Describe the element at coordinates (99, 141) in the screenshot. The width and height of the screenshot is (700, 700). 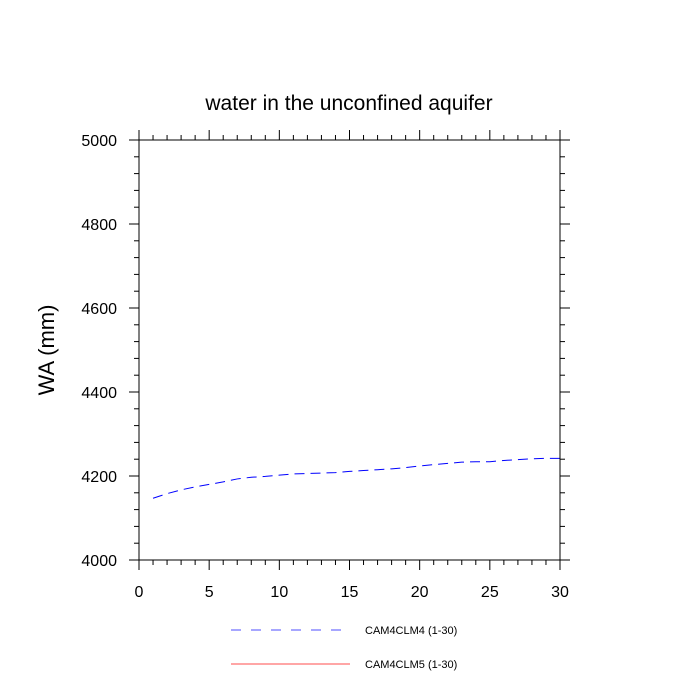
I see `y-tick-label: 5000` at that location.